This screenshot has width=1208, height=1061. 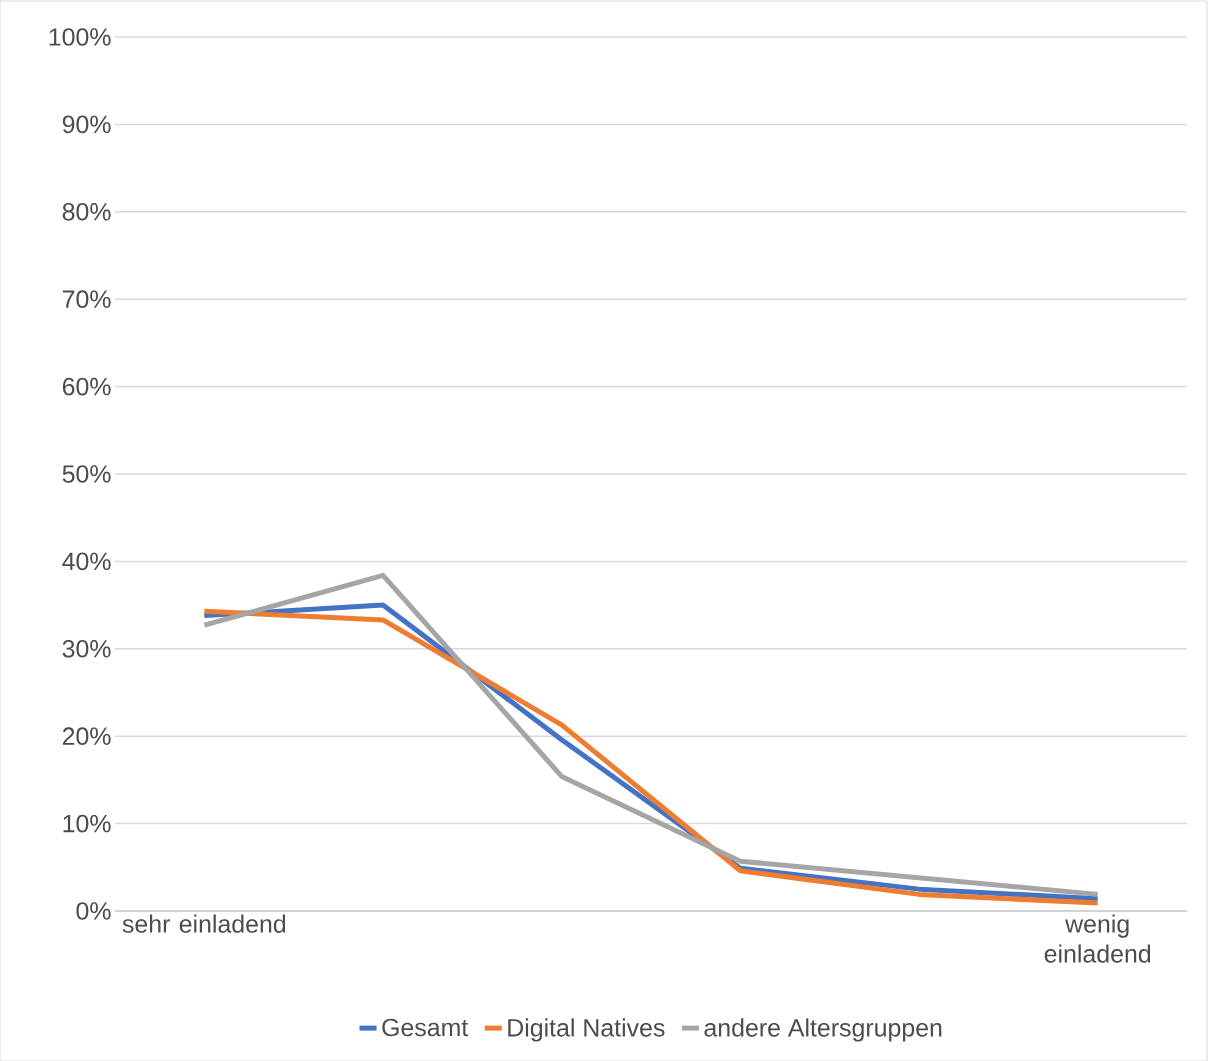 What do you see at coordinates (80, 37) in the screenshot?
I see `y-tick-label: 100%` at bounding box center [80, 37].